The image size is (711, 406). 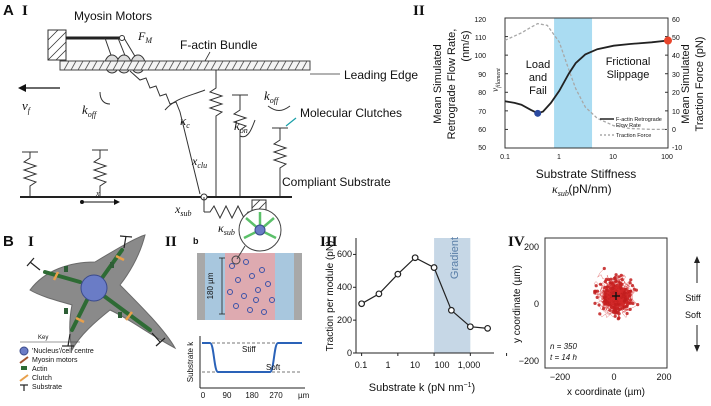 What do you see at coordinates (559, 157) in the screenshot?
I see `a2-x-tick: 1` at bounding box center [559, 157].